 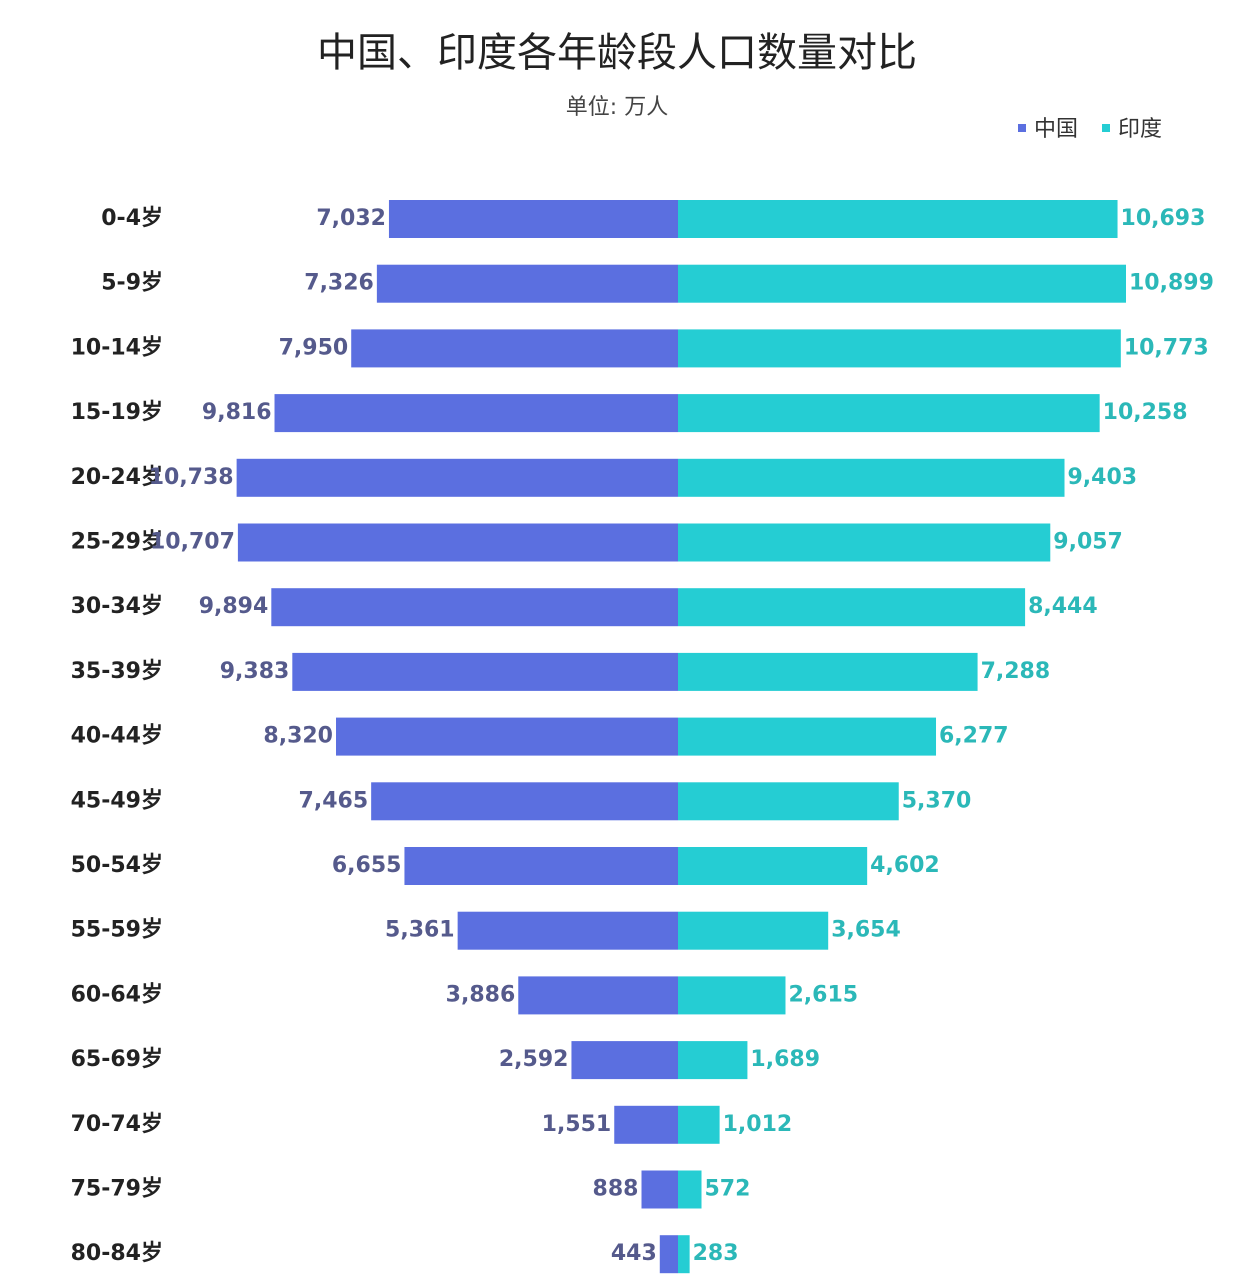 What do you see at coordinates (298, 736) in the screenshot?
I see `value-label: 8,320` at bounding box center [298, 736].